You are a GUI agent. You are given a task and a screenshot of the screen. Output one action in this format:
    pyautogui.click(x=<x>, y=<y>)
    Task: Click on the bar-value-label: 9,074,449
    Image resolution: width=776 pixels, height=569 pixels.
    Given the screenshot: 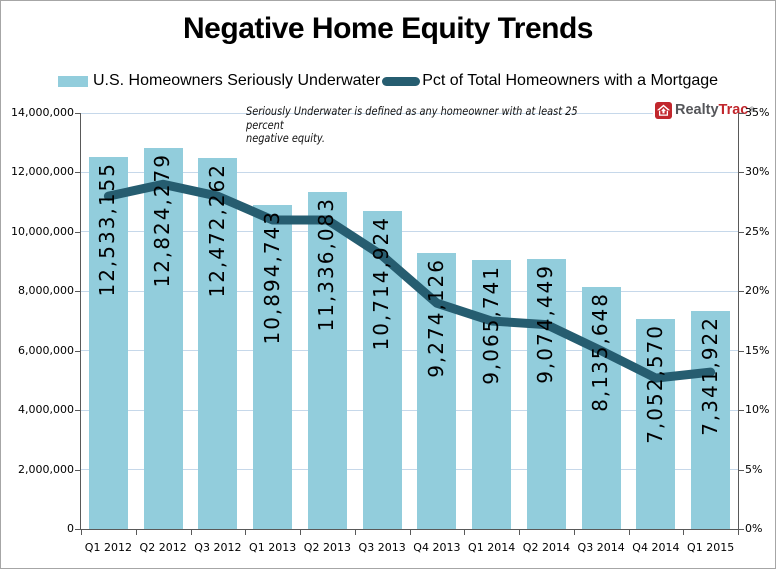 What is the action you would take?
    pyautogui.click(x=545, y=324)
    